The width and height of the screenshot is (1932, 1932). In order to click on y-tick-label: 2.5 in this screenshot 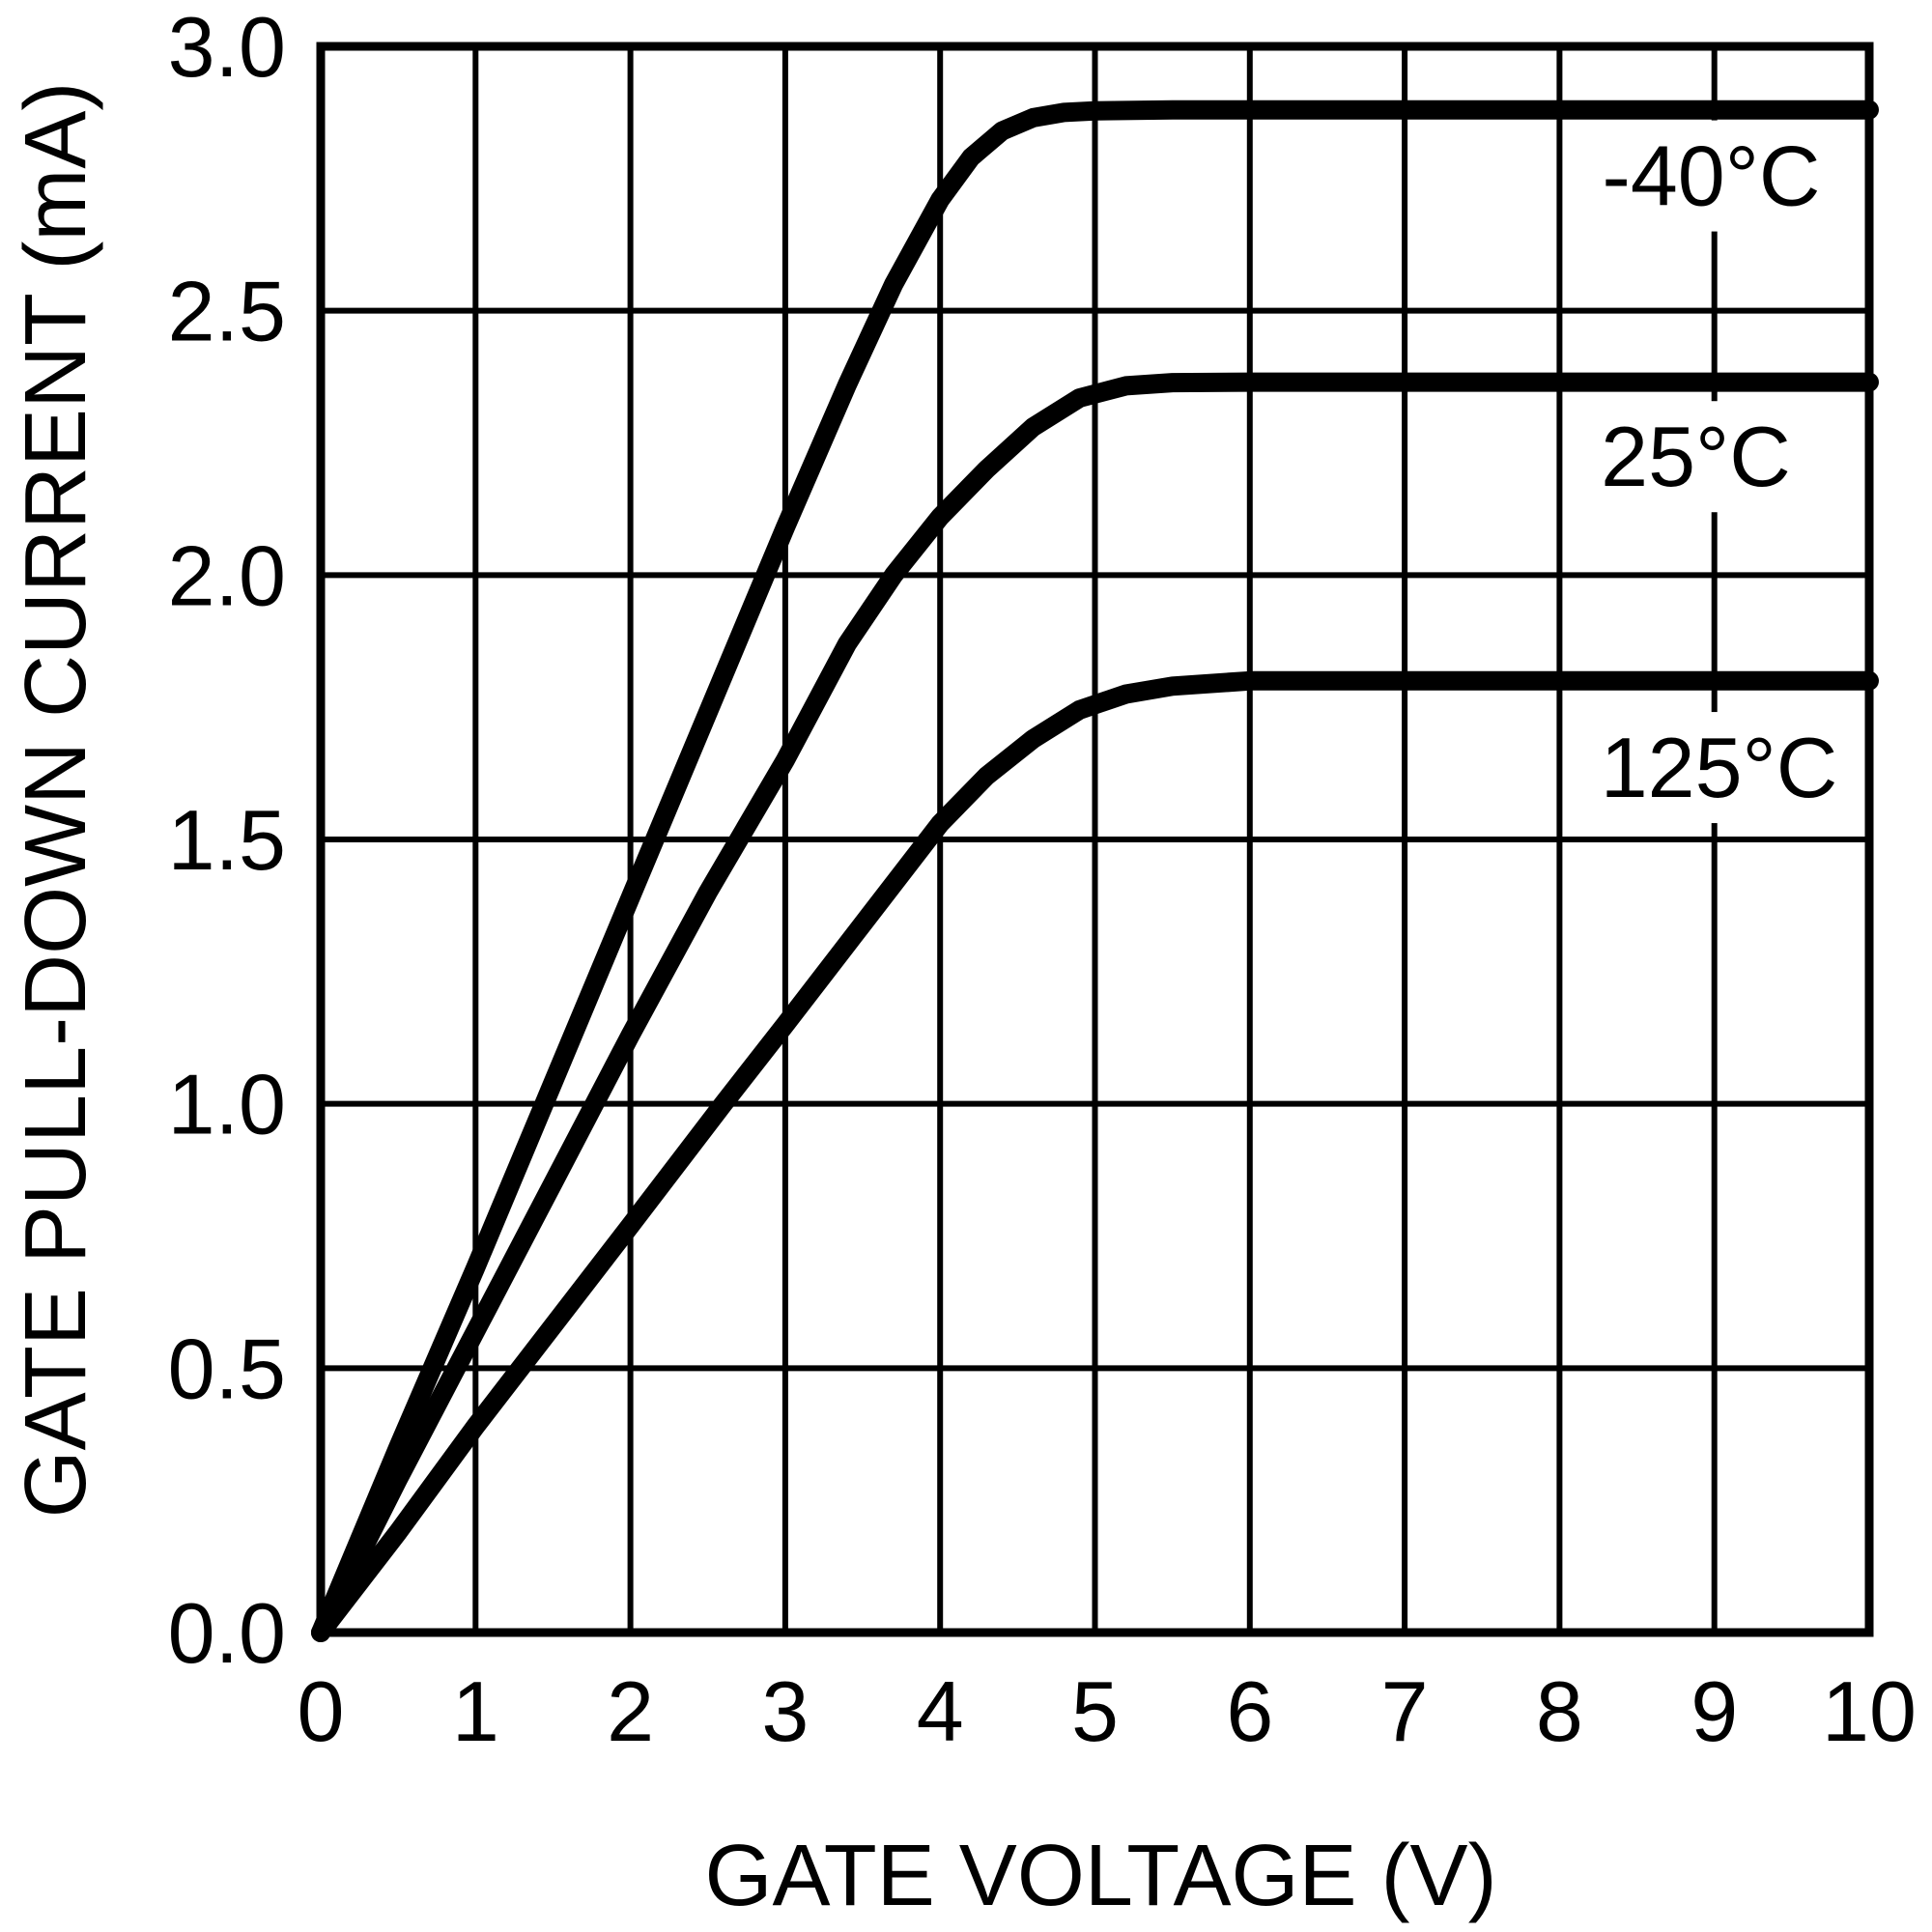, I will do `click(227, 311)`.